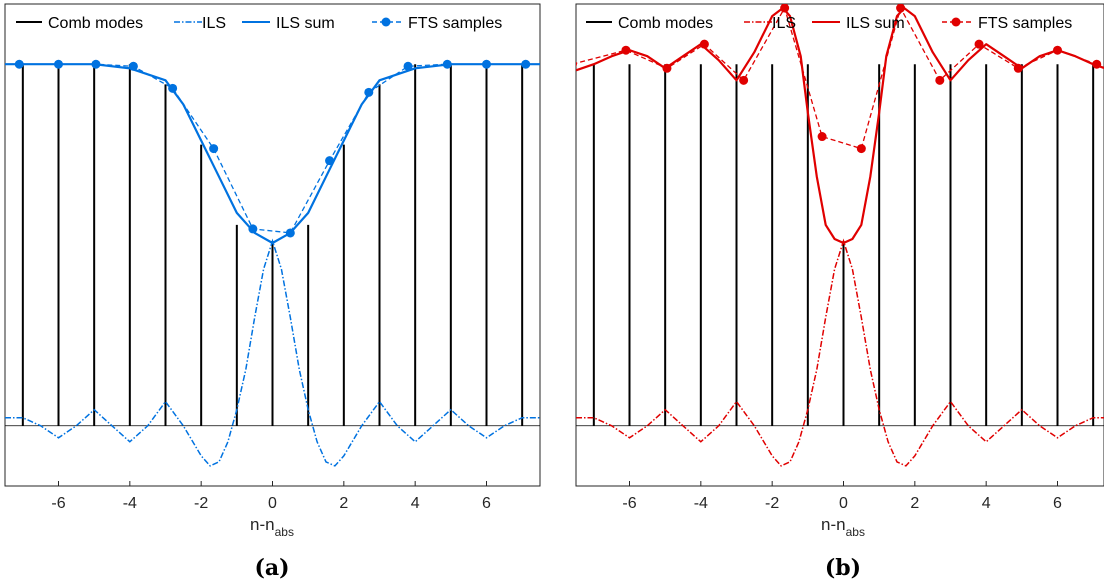 The height and width of the screenshot is (584, 1104). Describe the element at coordinates (271, 568) in the screenshot. I see `panel-a-caption: (a)` at that location.